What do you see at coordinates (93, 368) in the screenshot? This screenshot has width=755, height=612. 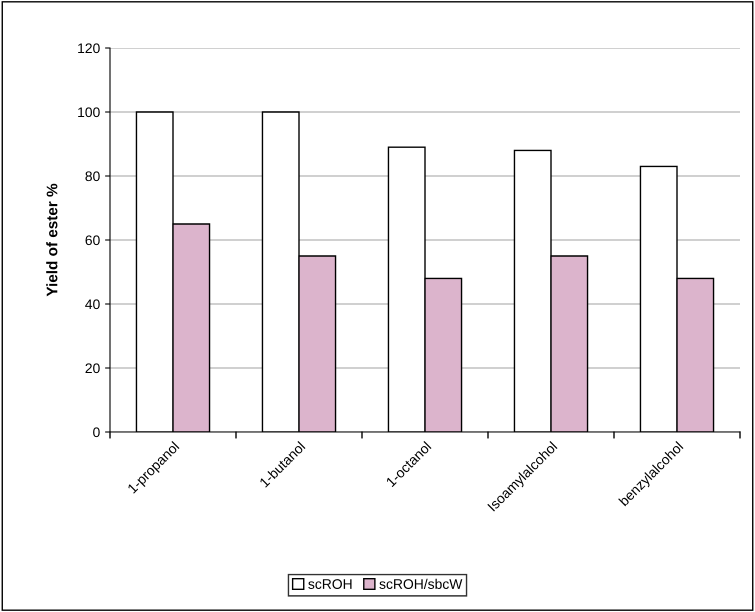 I see `y-tick-label: 20` at bounding box center [93, 368].